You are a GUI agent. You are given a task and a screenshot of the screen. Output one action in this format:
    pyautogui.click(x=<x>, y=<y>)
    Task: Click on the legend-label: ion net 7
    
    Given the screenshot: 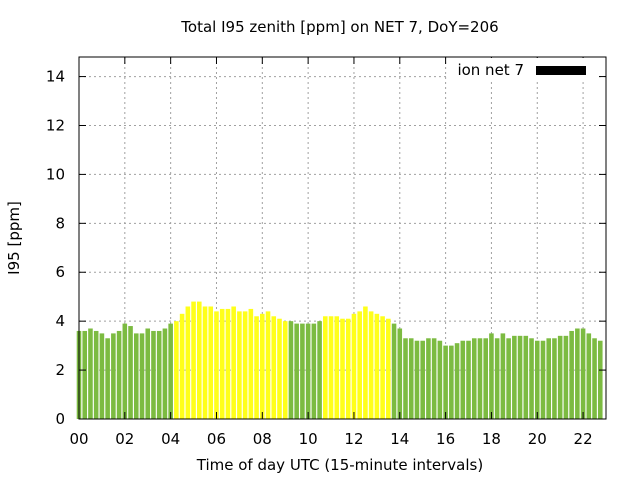 What is the action you would take?
    pyautogui.click(x=490, y=70)
    